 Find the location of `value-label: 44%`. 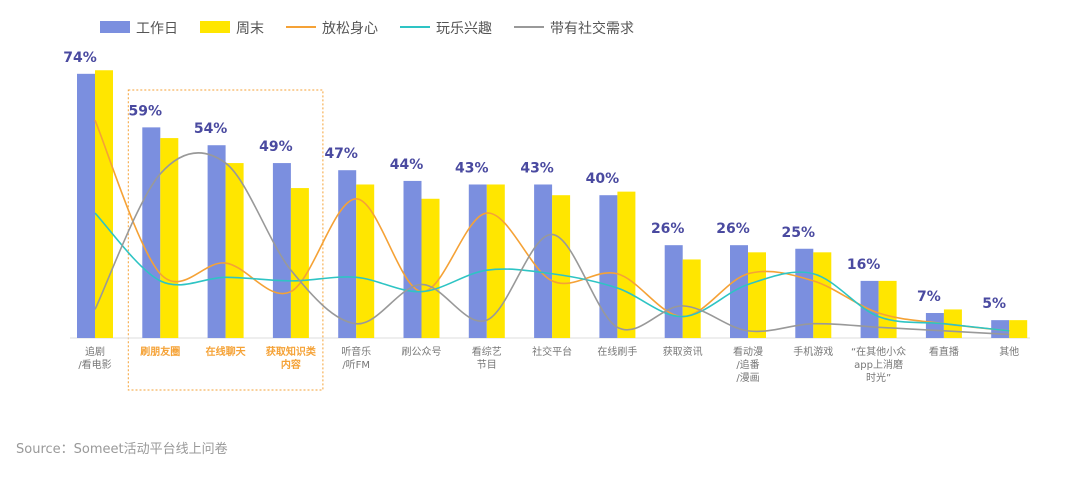

value-label: 44% is located at coordinates (407, 165).